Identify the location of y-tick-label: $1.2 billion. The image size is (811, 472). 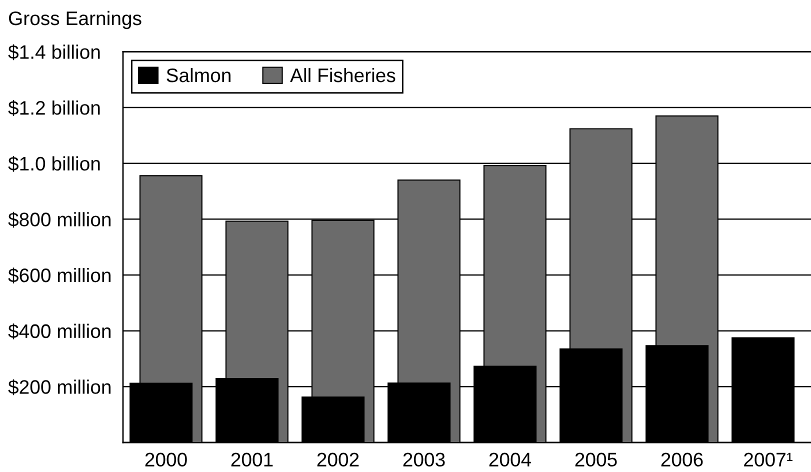
(54, 108).